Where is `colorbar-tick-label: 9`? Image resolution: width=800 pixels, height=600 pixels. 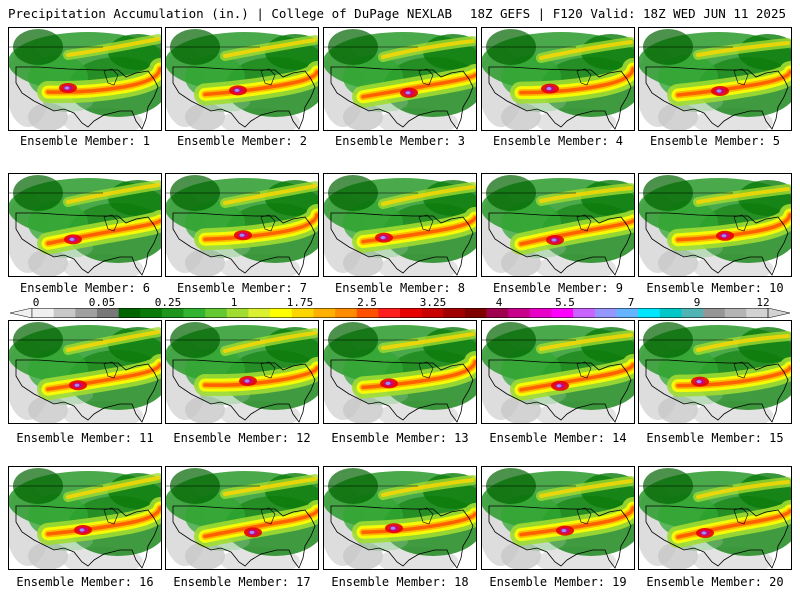 colorbar-tick-label: 9 is located at coordinates (697, 302).